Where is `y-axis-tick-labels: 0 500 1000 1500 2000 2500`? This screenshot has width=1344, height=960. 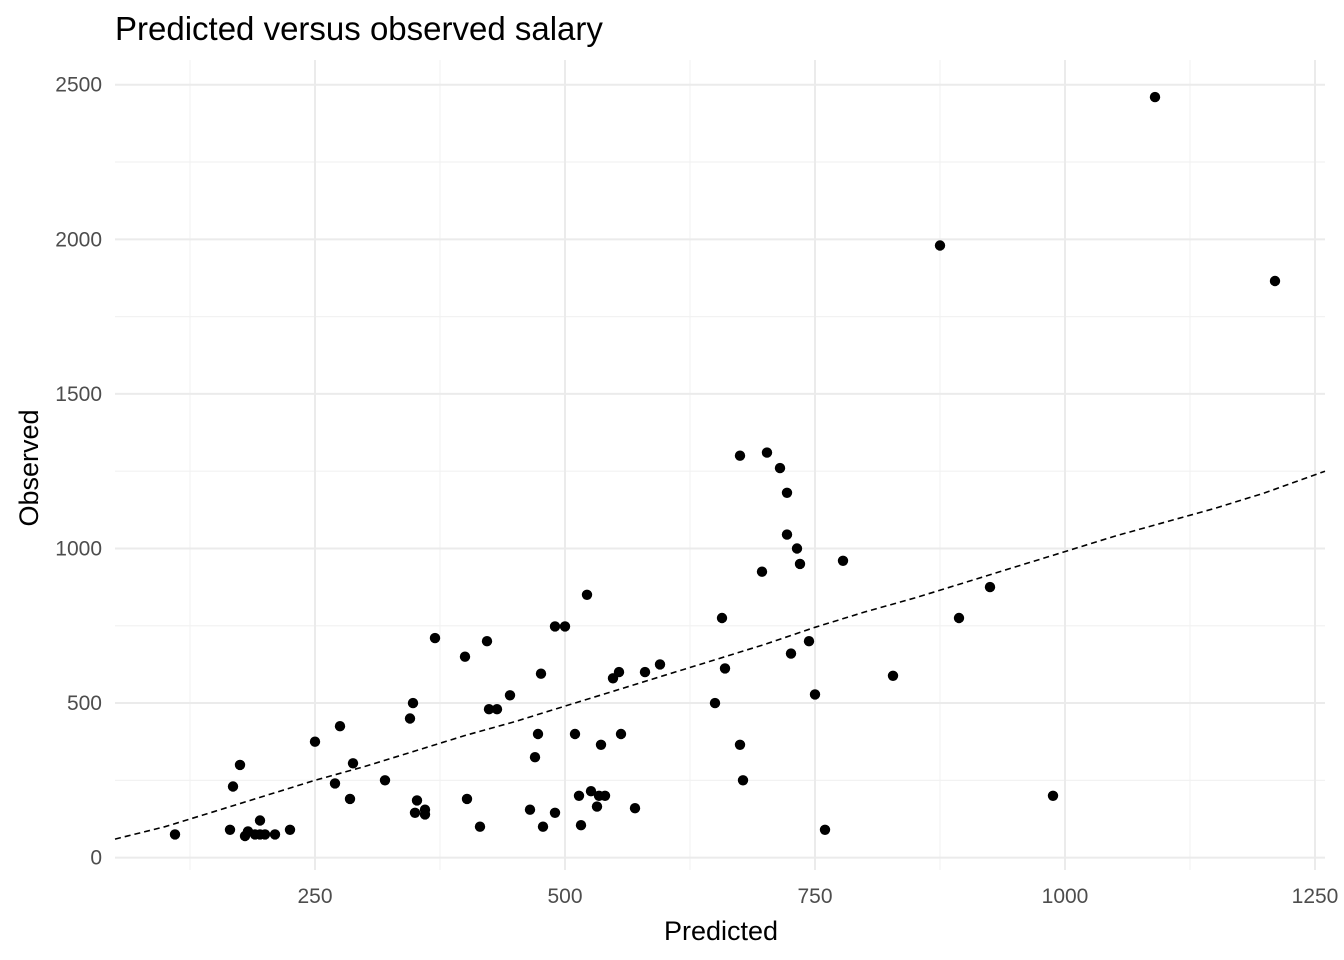
y-axis-tick-labels: 0 500 1000 1500 2000 2500 is located at coordinates (78, 472).